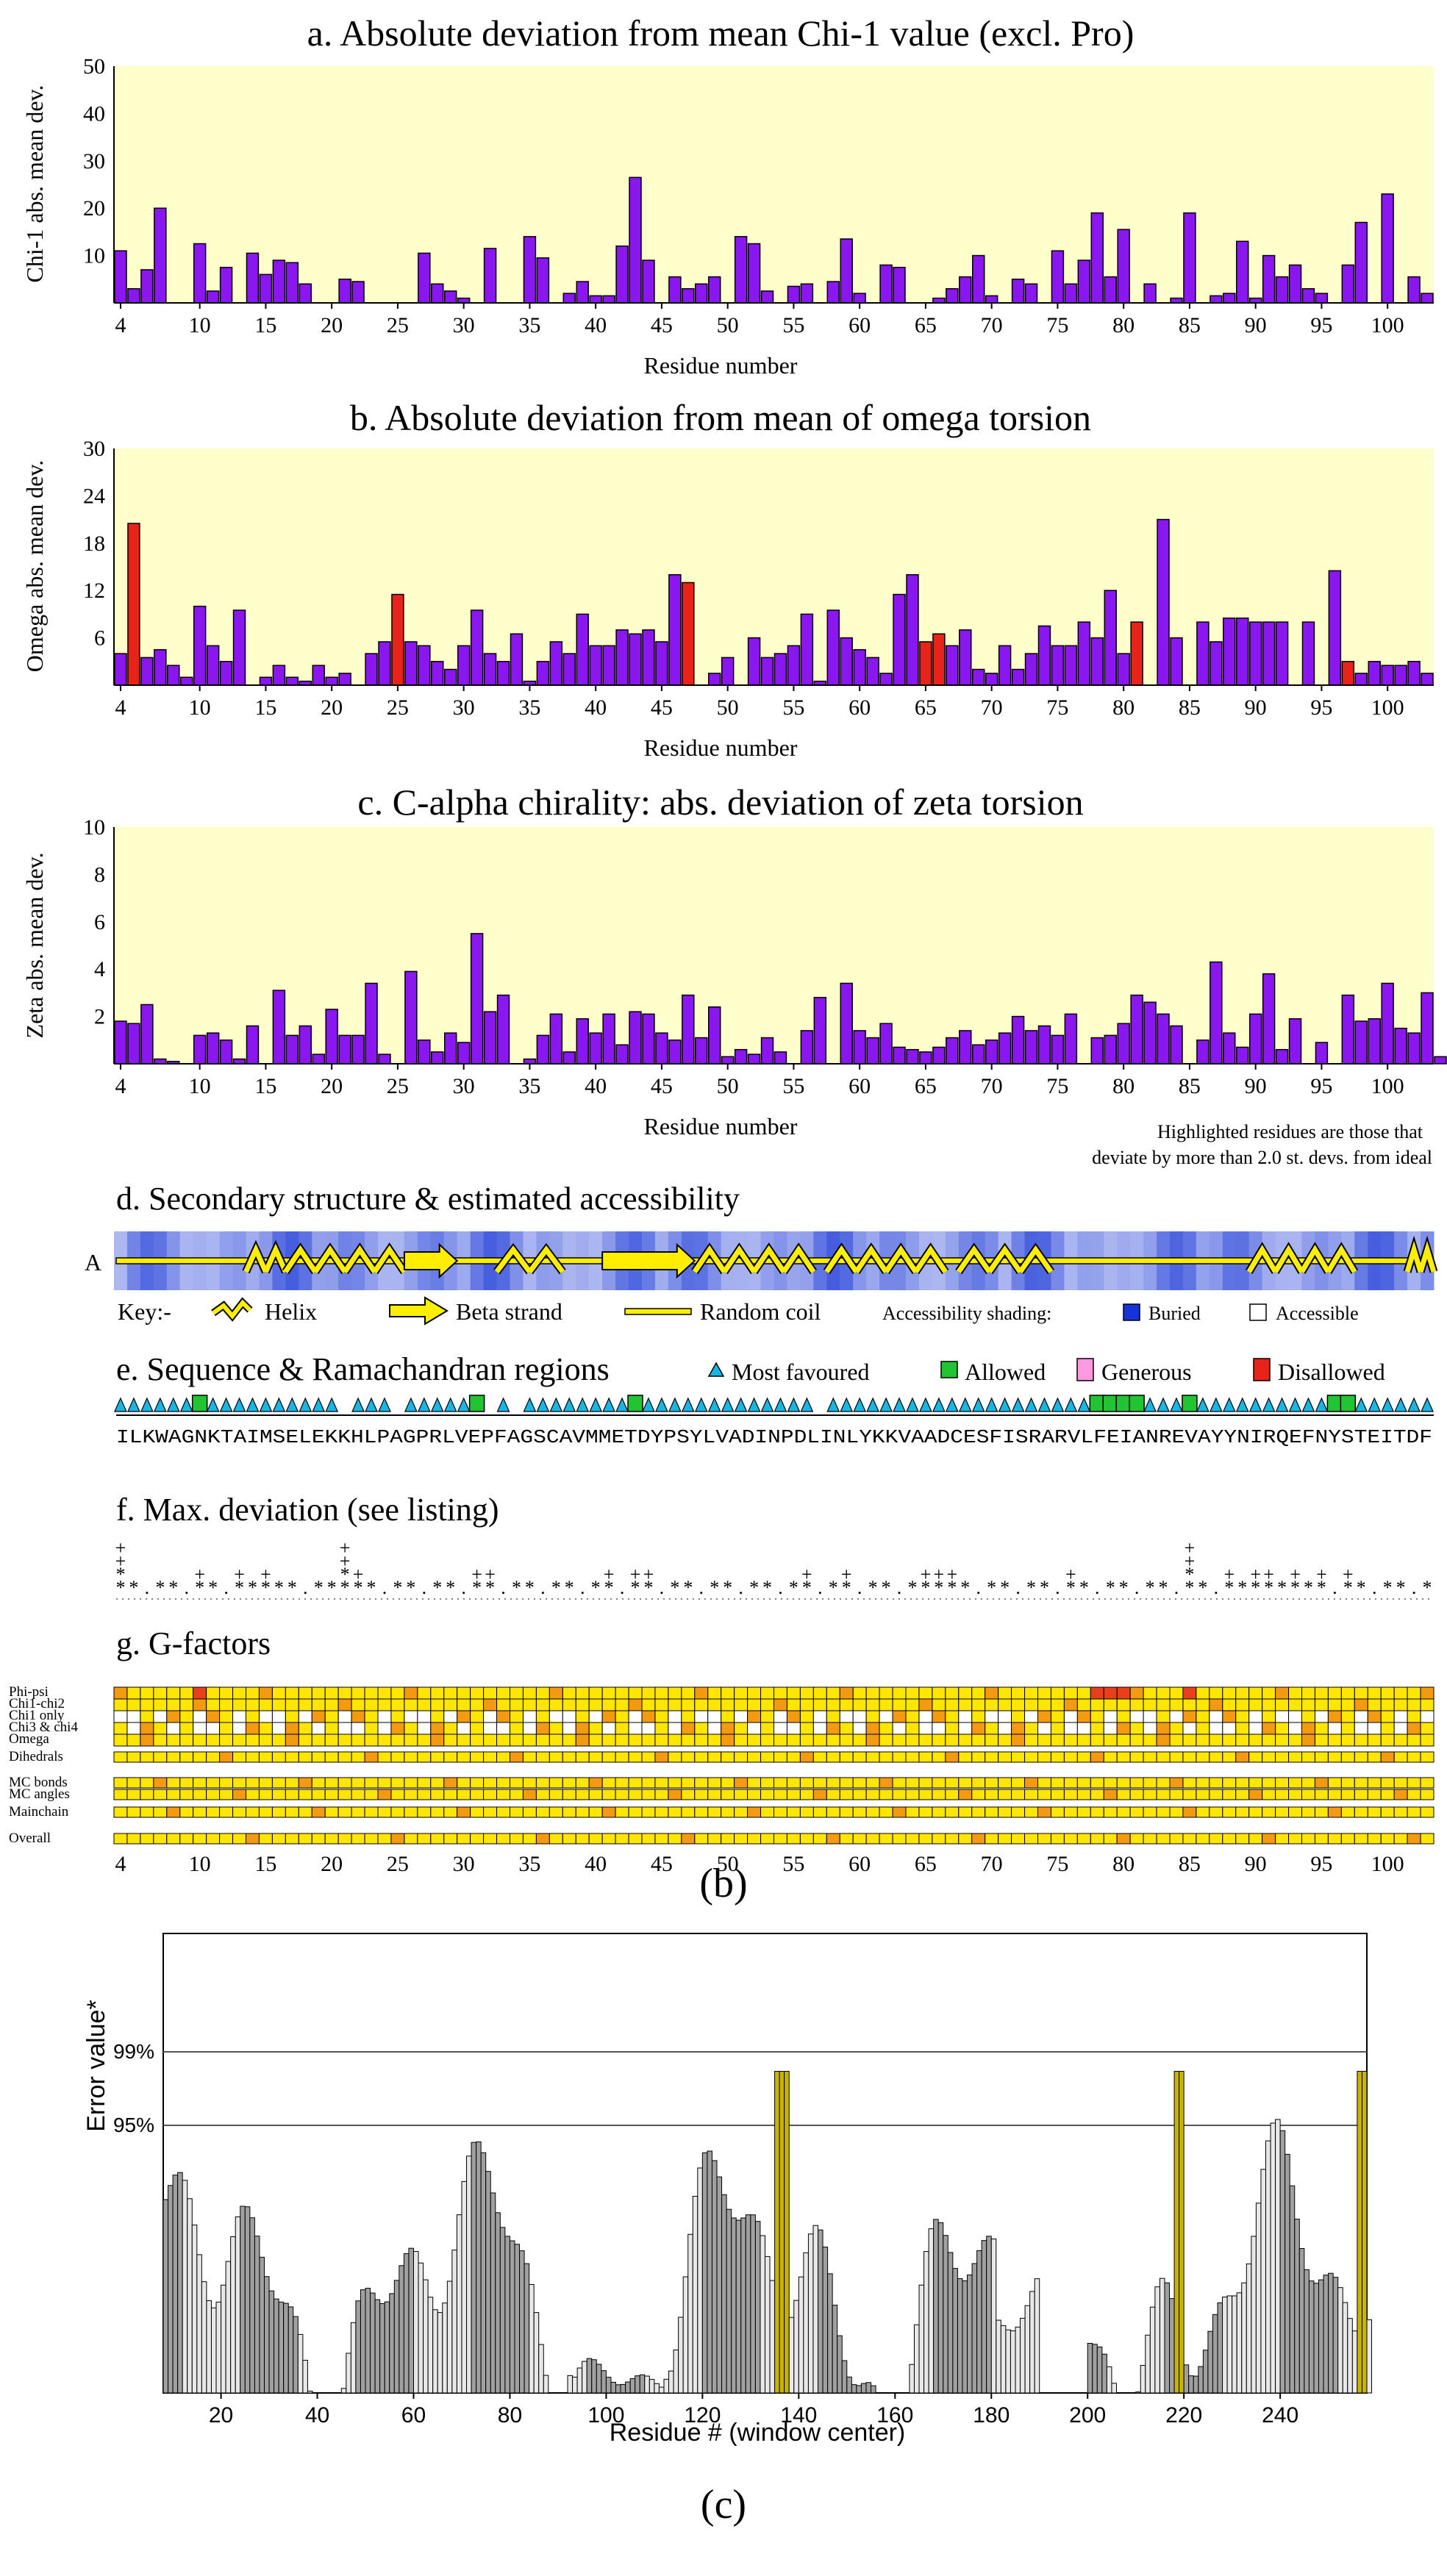 The height and width of the screenshot is (2576, 1447). What do you see at coordinates (992, 325) in the screenshot?
I see `xtick-label: 70` at bounding box center [992, 325].